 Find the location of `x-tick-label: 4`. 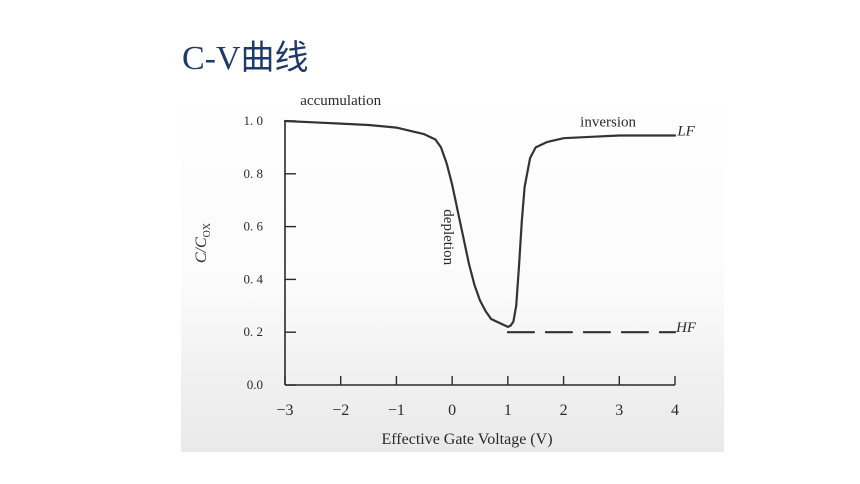

x-tick-label: 4 is located at coordinates (675, 410).